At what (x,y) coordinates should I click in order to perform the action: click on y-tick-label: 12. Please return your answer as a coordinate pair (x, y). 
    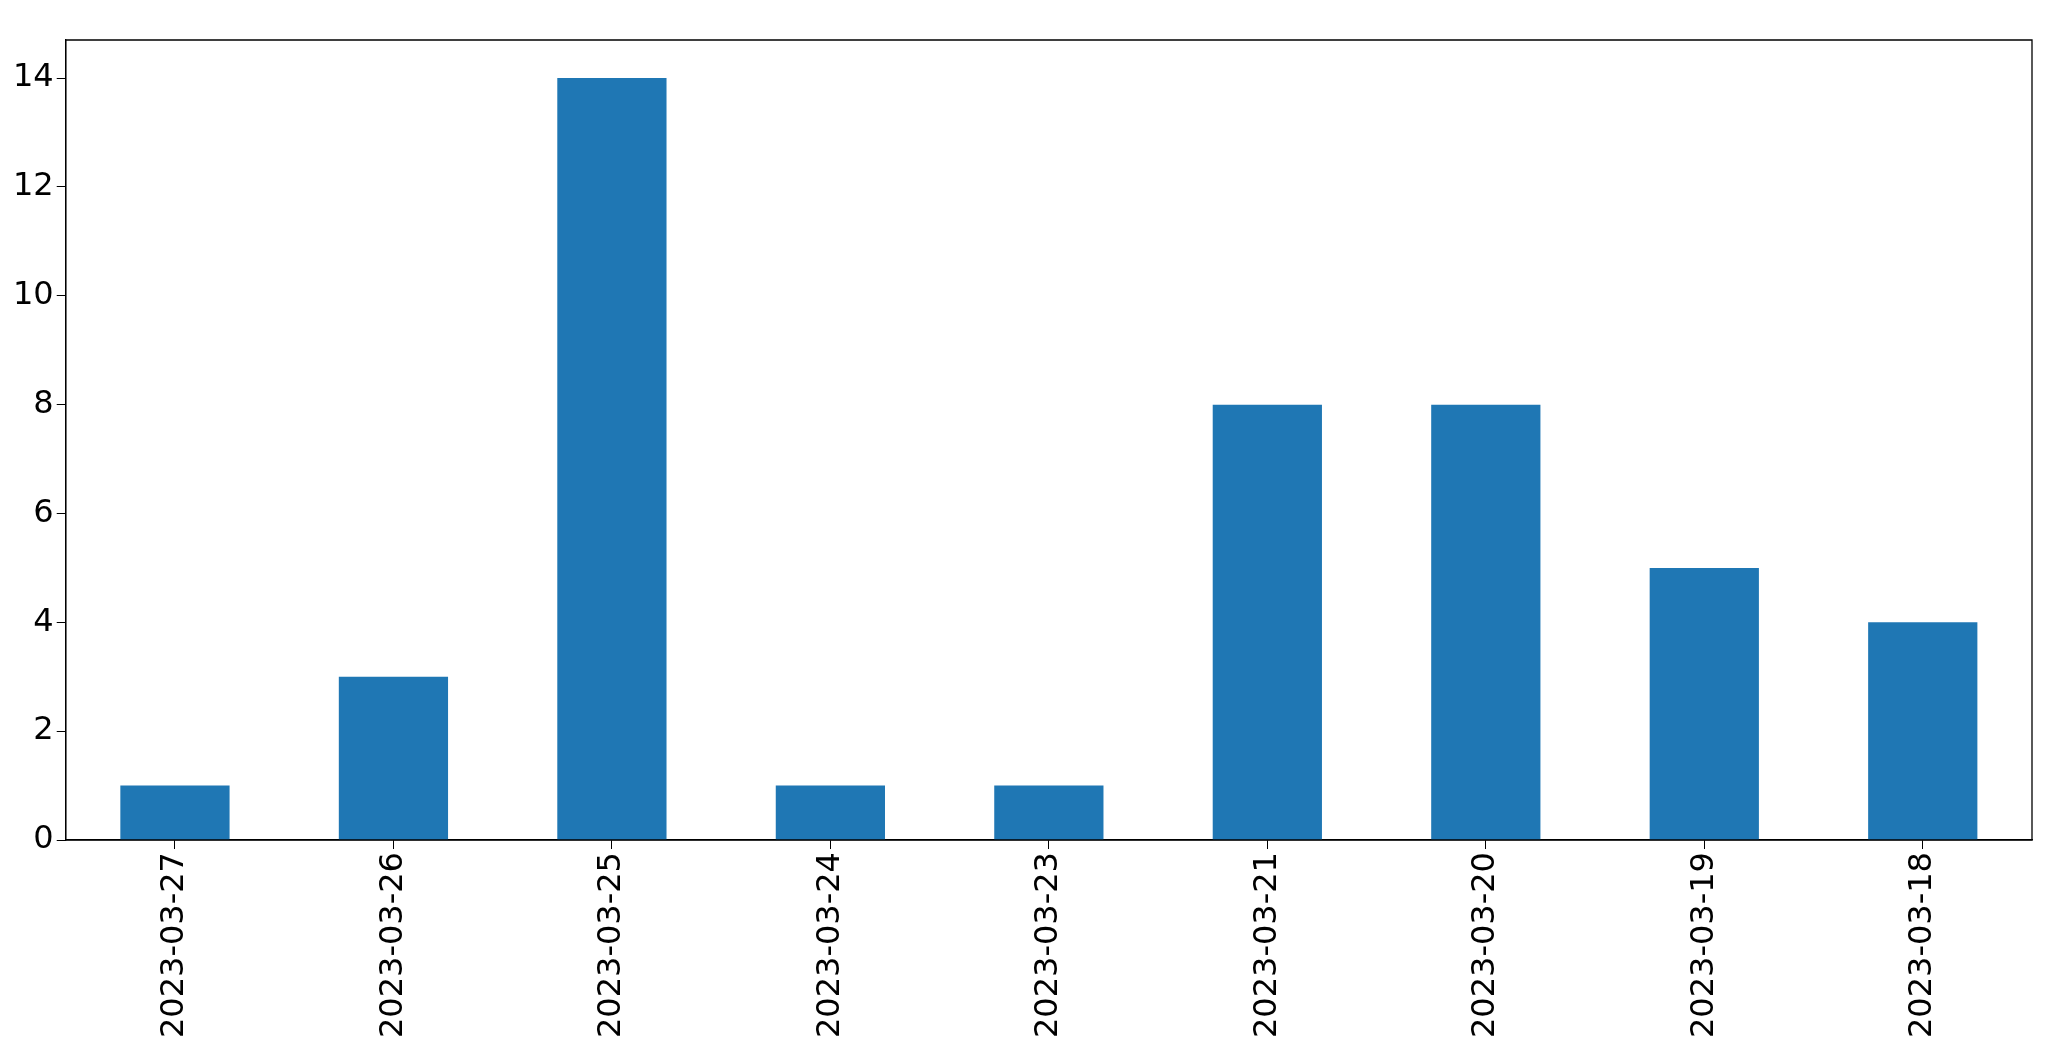
    Looking at the image, I should click on (33, 184).